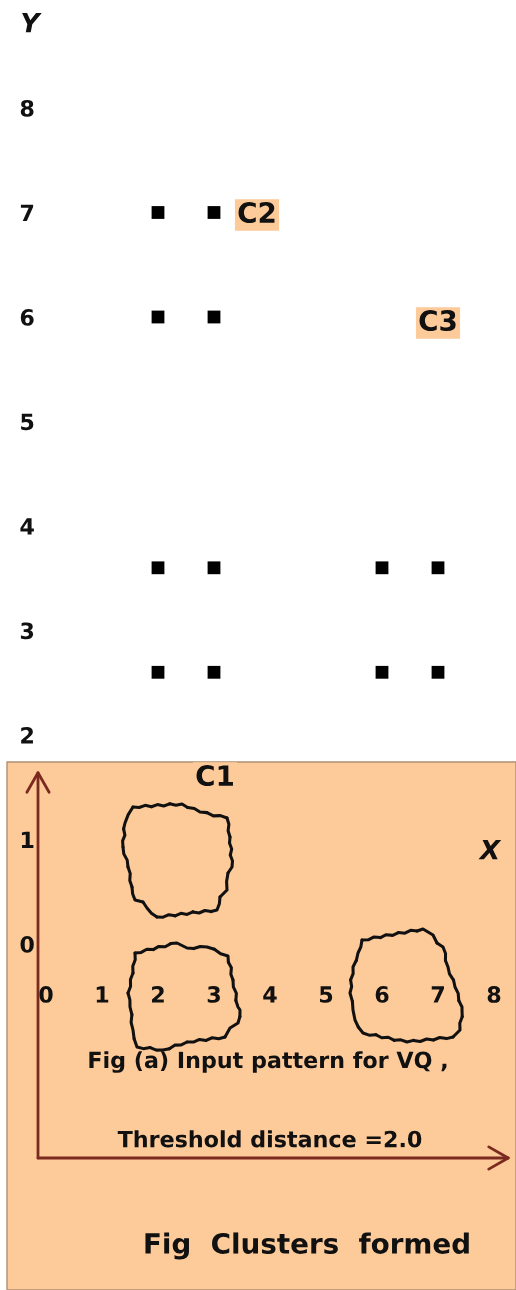 This screenshot has width=516, height=1290. What do you see at coordinates (27, 839) in the screenshot?
I see `y-tick-label: 1` at bounding box center [27, 839].